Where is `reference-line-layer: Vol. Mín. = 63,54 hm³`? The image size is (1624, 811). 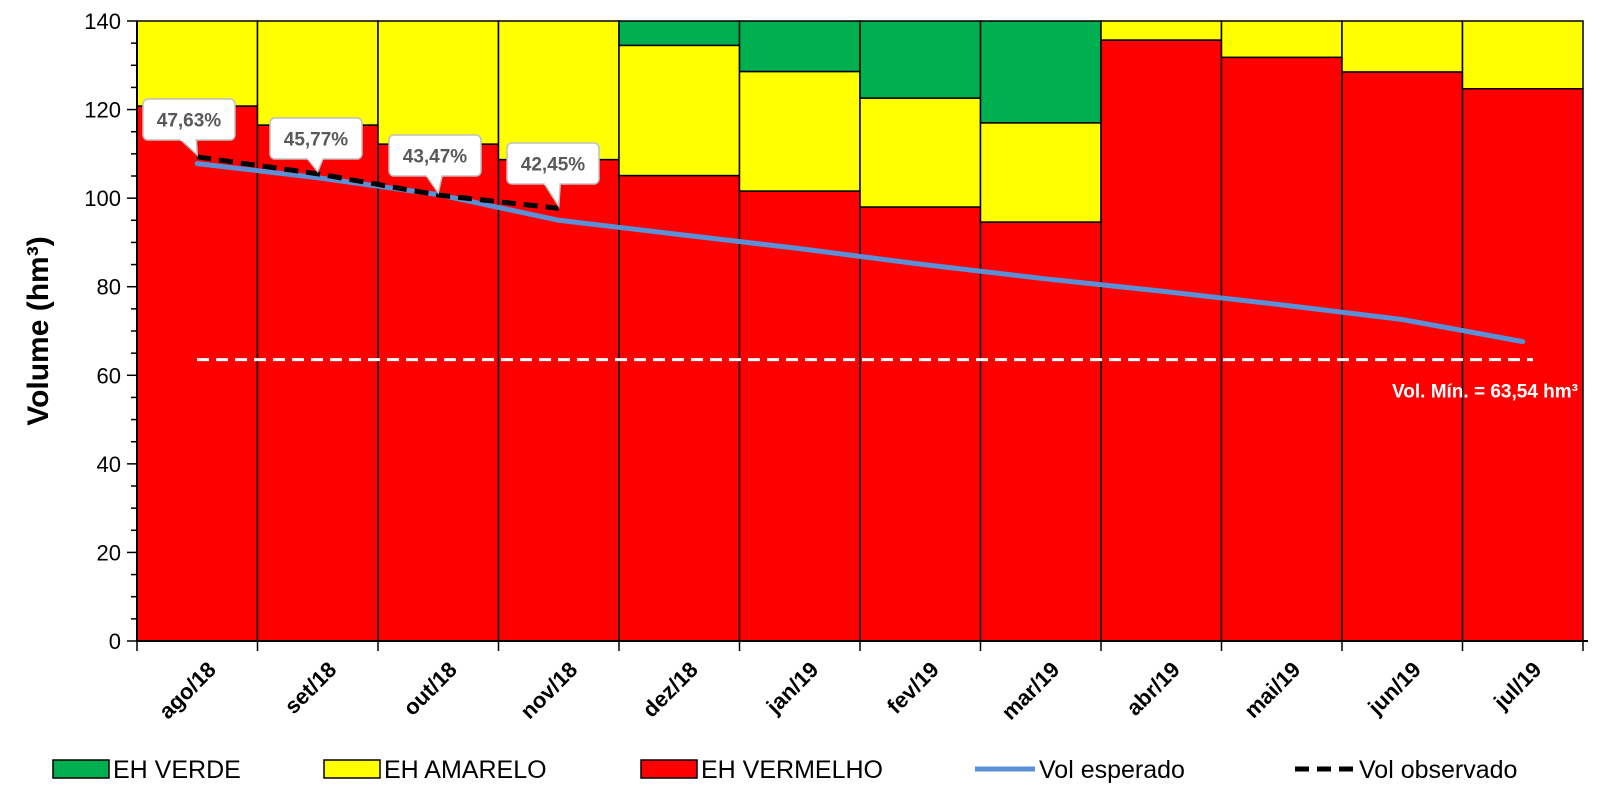 reference-line-layer: Vol. Mín. = 63,54 hm³ is located at coordinates (887, 380).